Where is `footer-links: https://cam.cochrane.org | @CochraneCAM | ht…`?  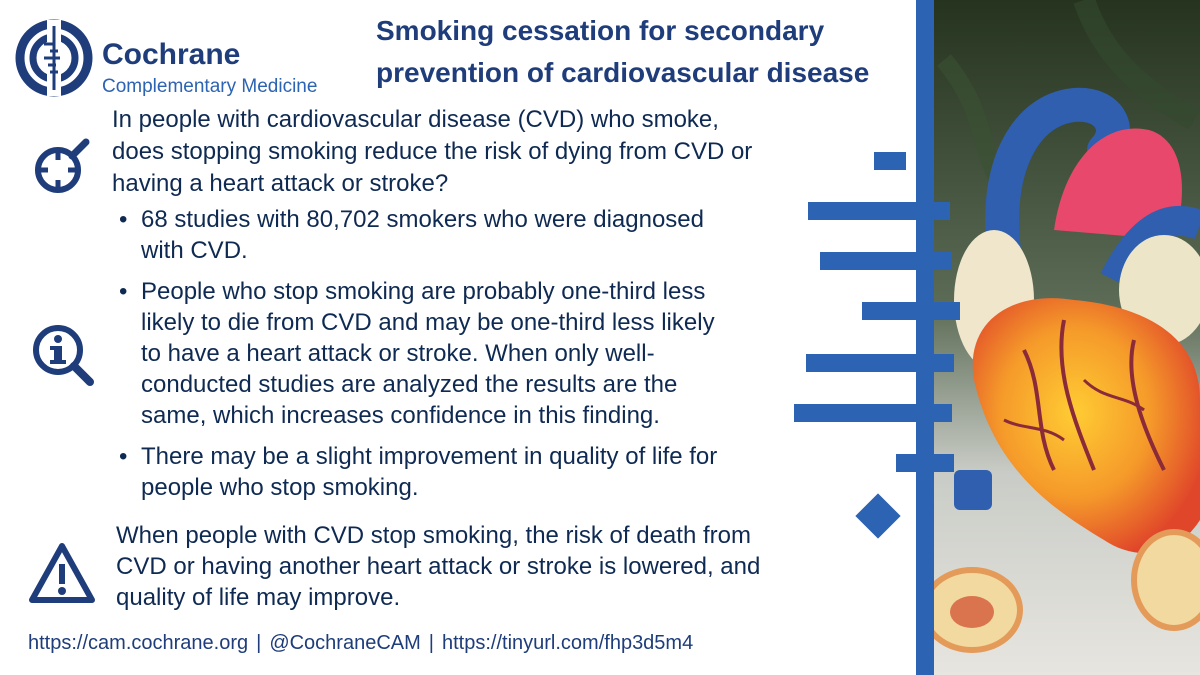 footer-links: https://cam.cochrane.org | @CochraneCAM | ht… is located at coordinates (360, 643).